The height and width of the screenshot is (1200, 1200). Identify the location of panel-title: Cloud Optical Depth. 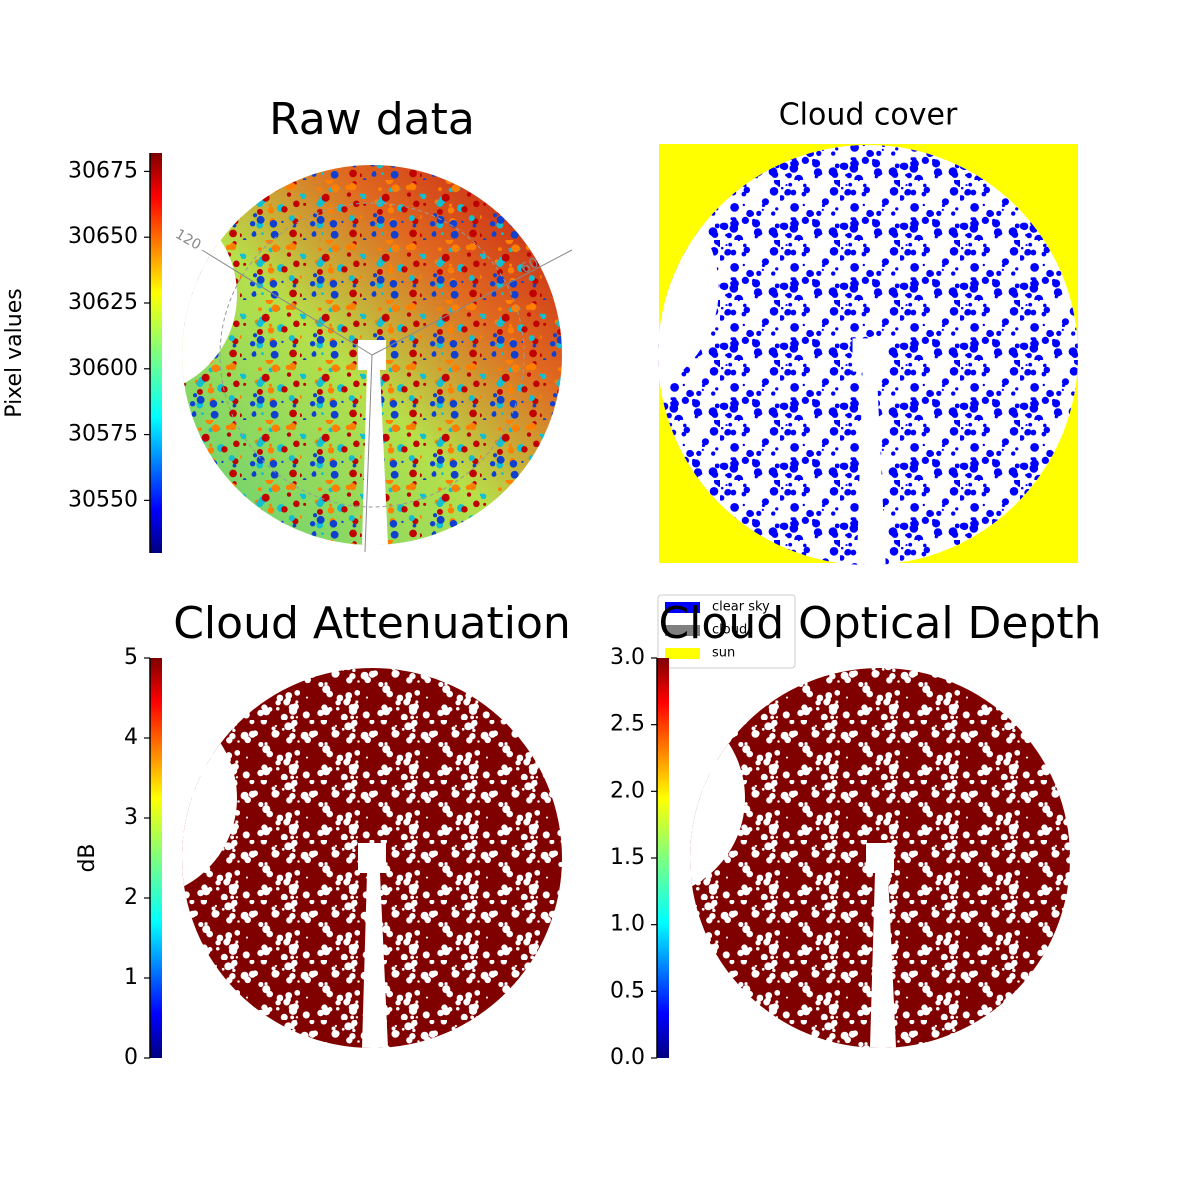
(879, 623).